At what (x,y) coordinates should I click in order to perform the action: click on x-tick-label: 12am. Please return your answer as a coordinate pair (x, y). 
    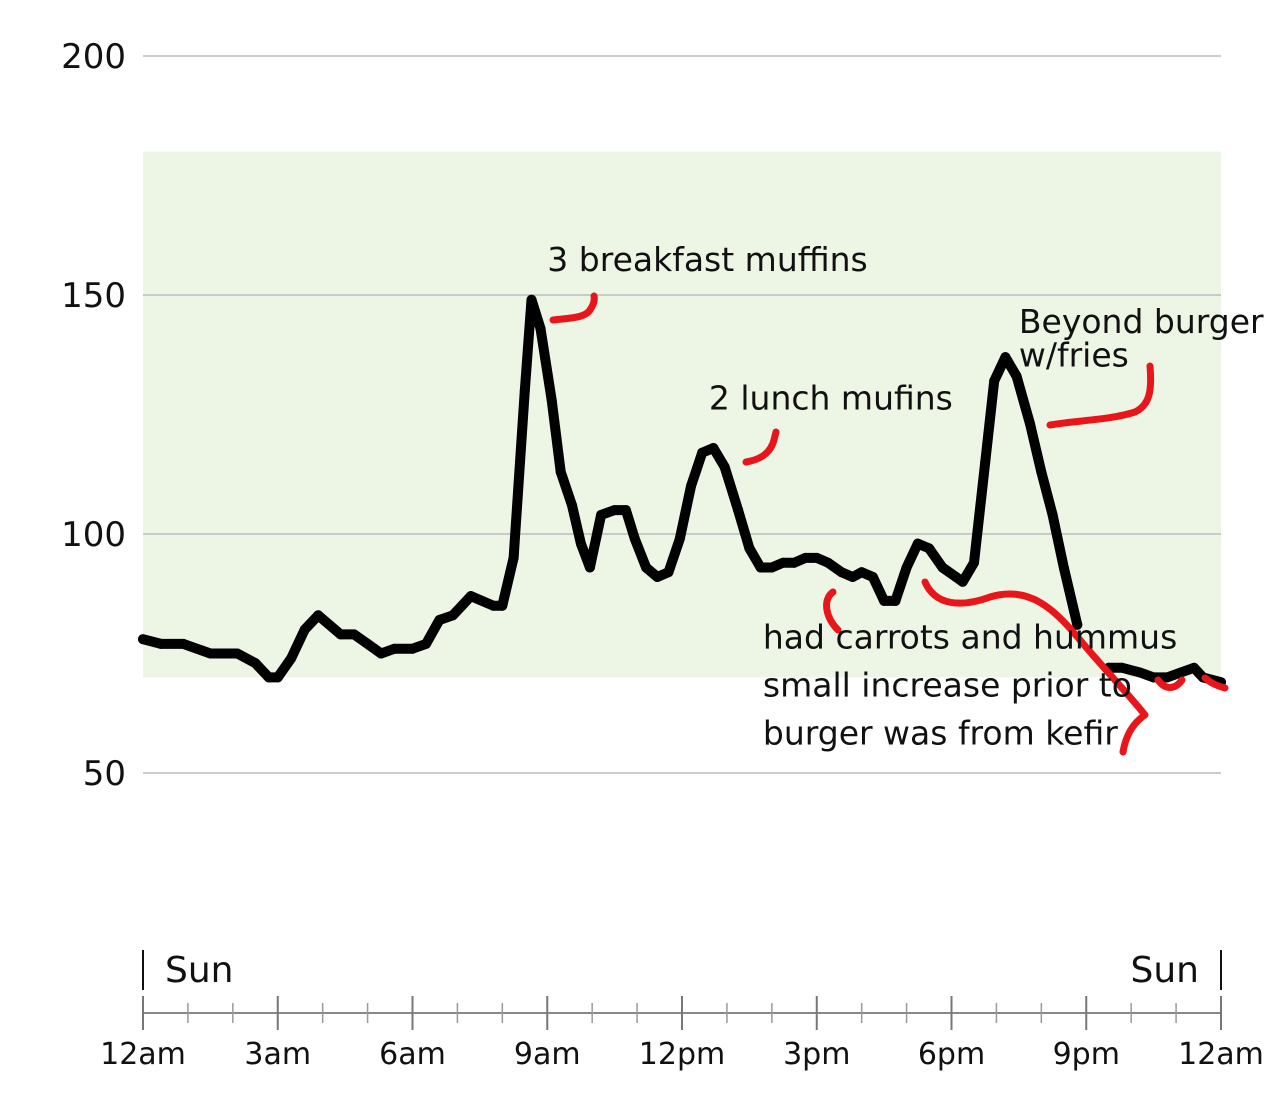
    Looking at the image, I should click on (1221, 1054).